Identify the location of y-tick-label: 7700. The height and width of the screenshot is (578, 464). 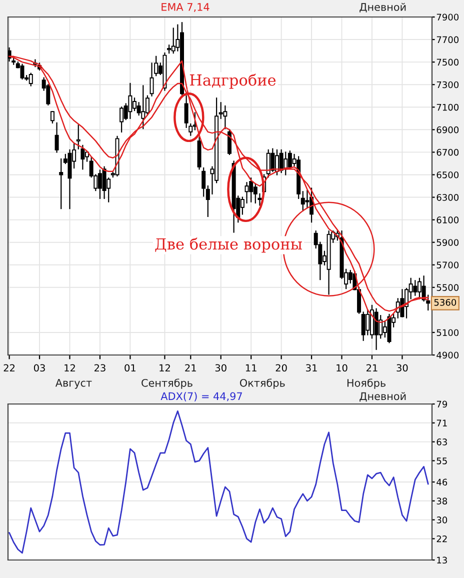
(447, 40).